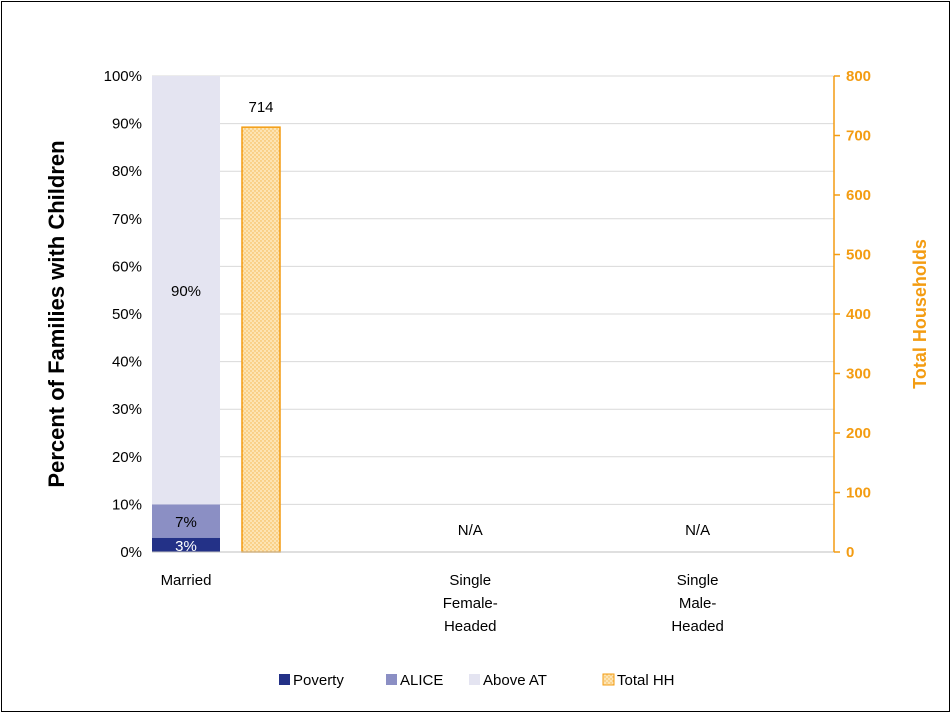 Image resolution: width=951 pixels, height=713 pixels. What do you see at coordinates (127, 124) in the screenshot?
I see `y-tick-label: 90%` at bounding box center [127, 124].